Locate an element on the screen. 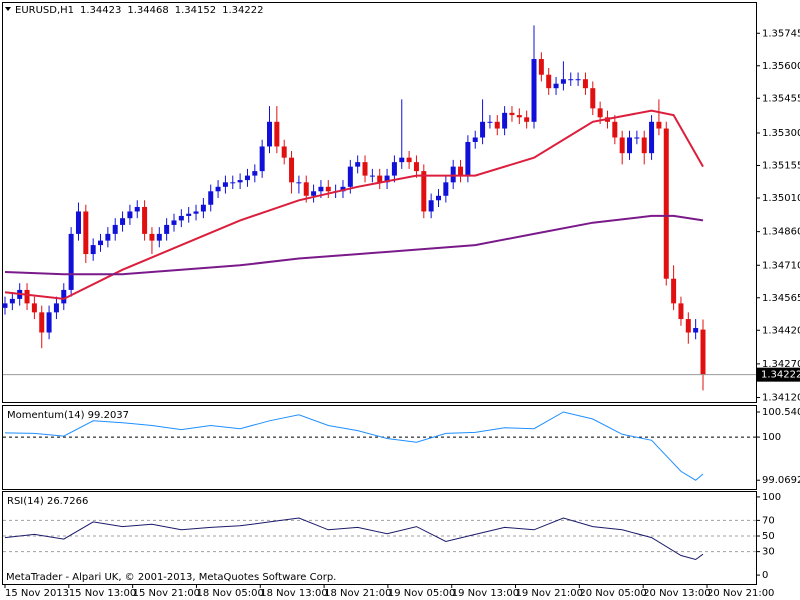 Image resolution: width=800 pixels, height=600 pixels. rsi-pane is located at coordinates (379, 538).